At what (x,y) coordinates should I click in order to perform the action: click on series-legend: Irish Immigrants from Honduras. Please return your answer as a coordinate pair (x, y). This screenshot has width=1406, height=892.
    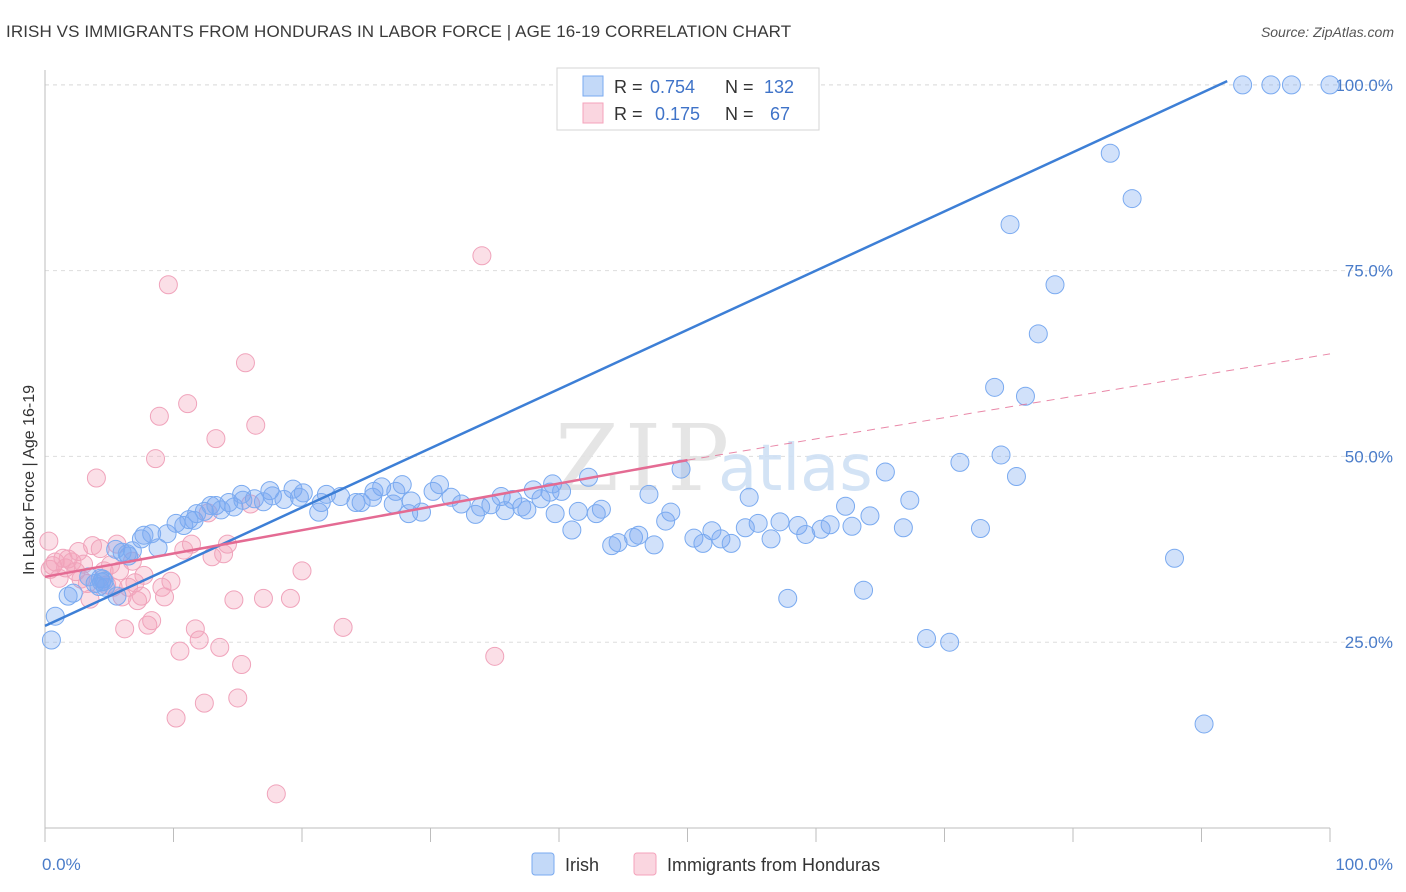
    Looking at the image, I should click on (705, 864).